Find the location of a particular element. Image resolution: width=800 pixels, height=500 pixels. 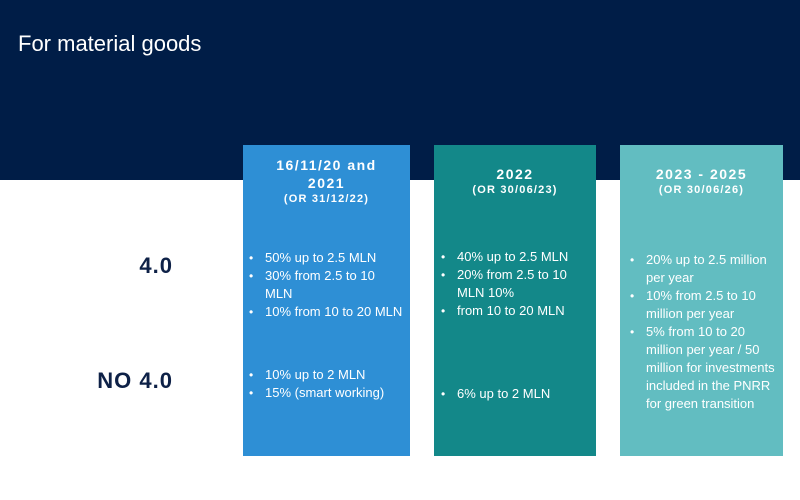

page-title: For material goods is located at coordinates (110, 43).